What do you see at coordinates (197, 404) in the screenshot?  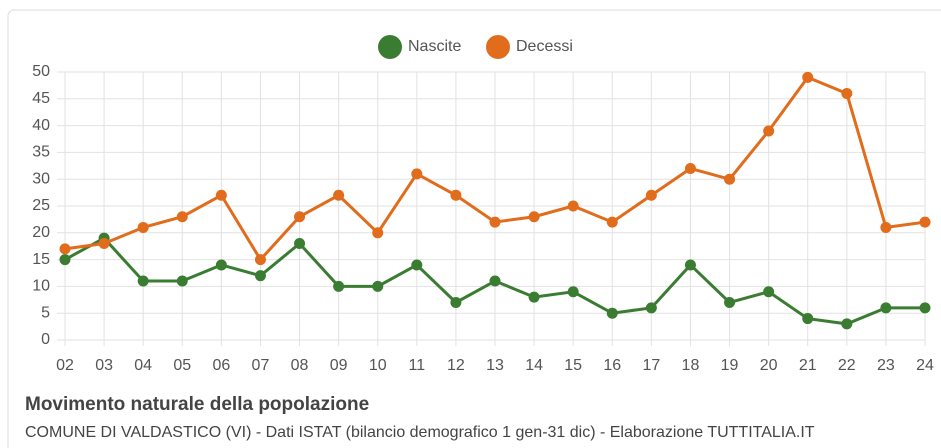 I see `chart-title: Movimento naturale della popolazione` at bounding box center [197, 404].